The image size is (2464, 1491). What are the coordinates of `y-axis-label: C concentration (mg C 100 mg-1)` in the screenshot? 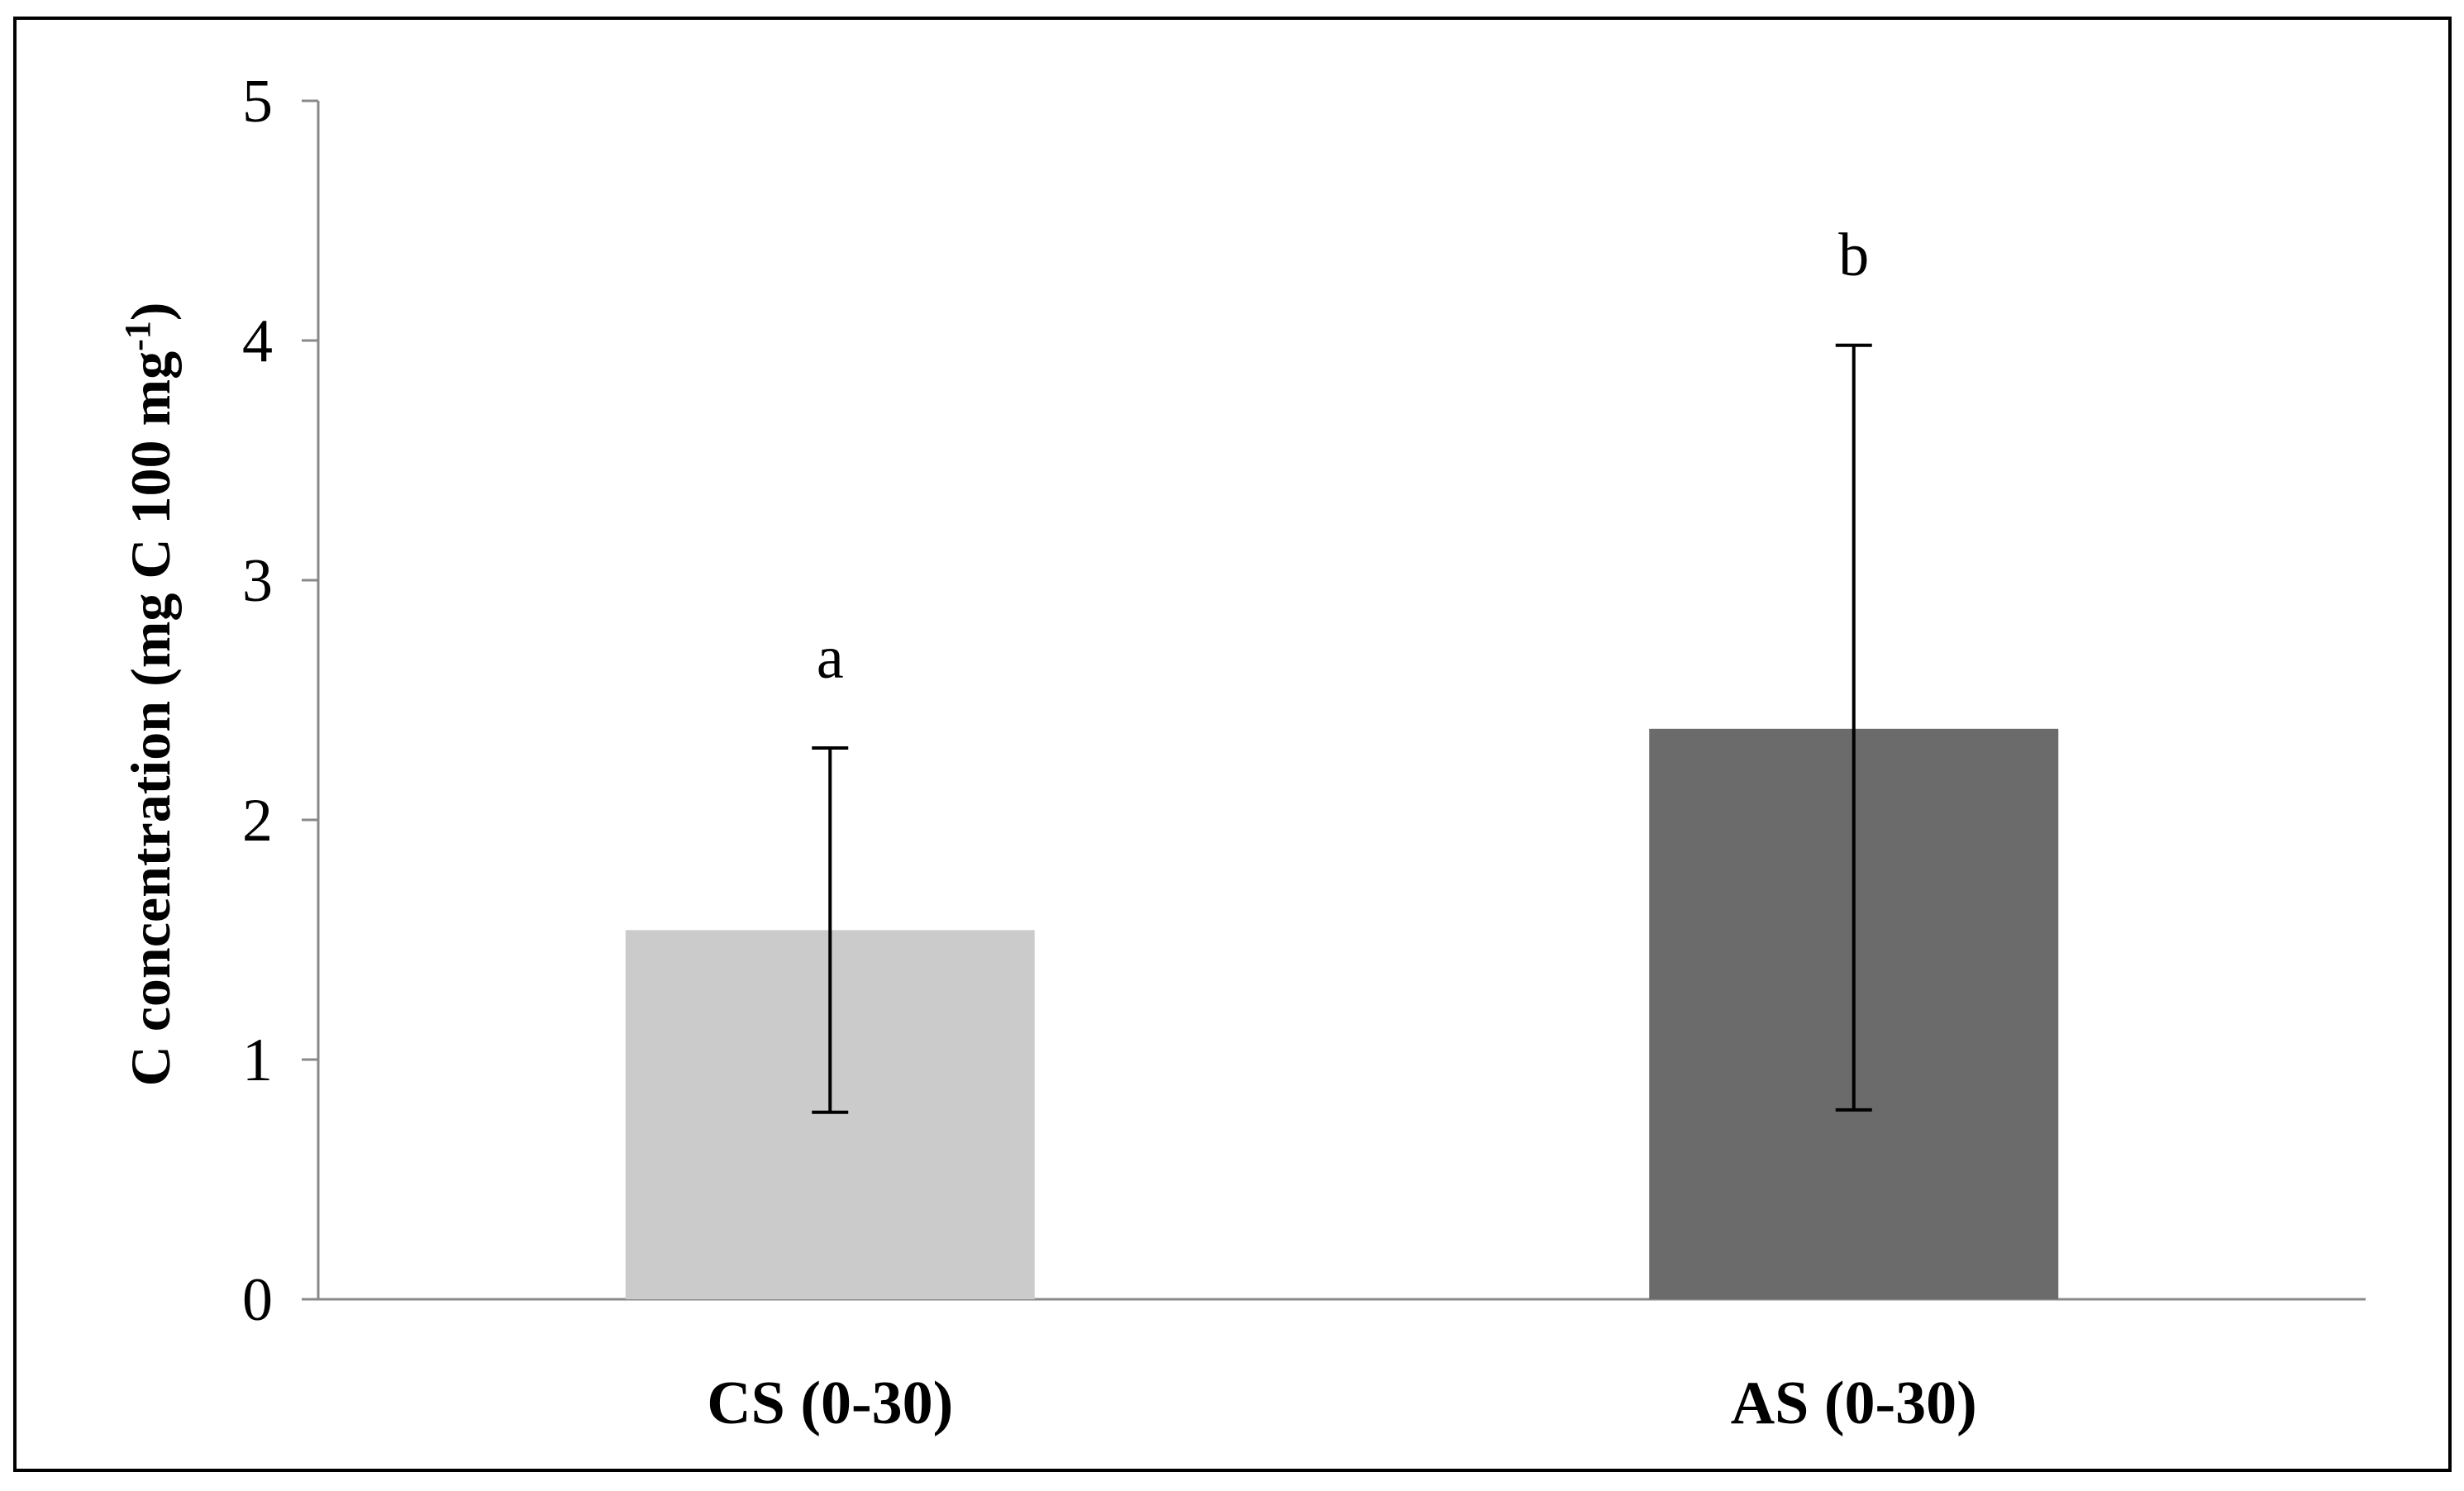 It's located at (150, 695).